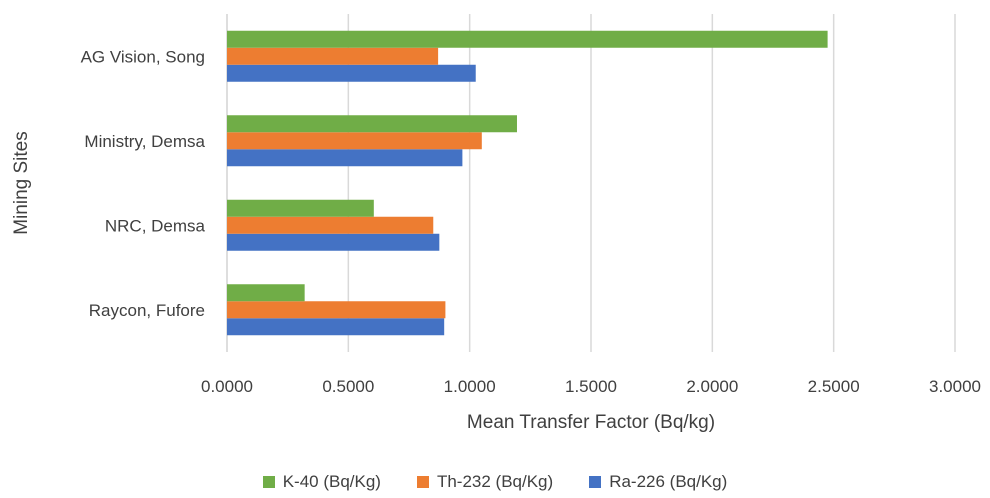 The height and width of the screenshot is (498, 990). Describe the element at coordinates (21, 183) in the screenshot. I see `y-axis-title: Mining Sites` at that location.